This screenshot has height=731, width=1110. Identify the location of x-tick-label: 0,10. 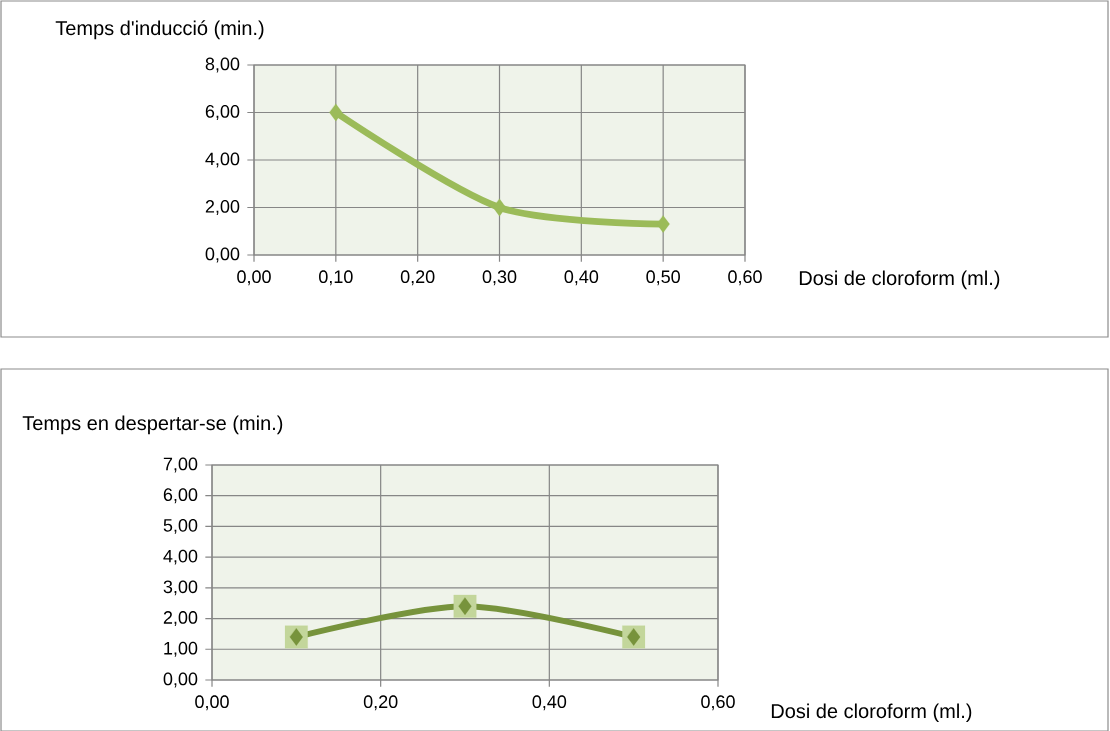
(336, 278).